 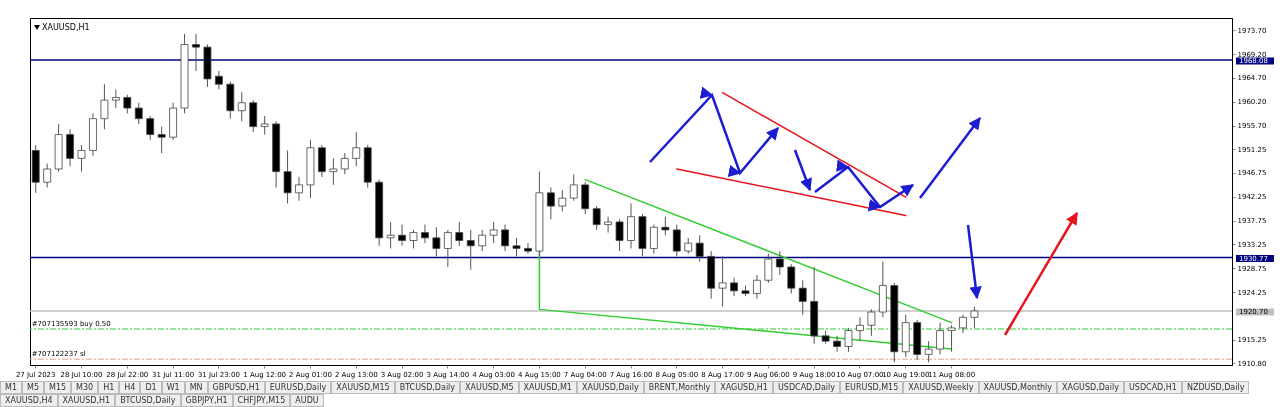 What do you see at coordinates (744, 387) in the screenshot?
I see `text: XAGUSD,H1` at bounding box center [744, 387].